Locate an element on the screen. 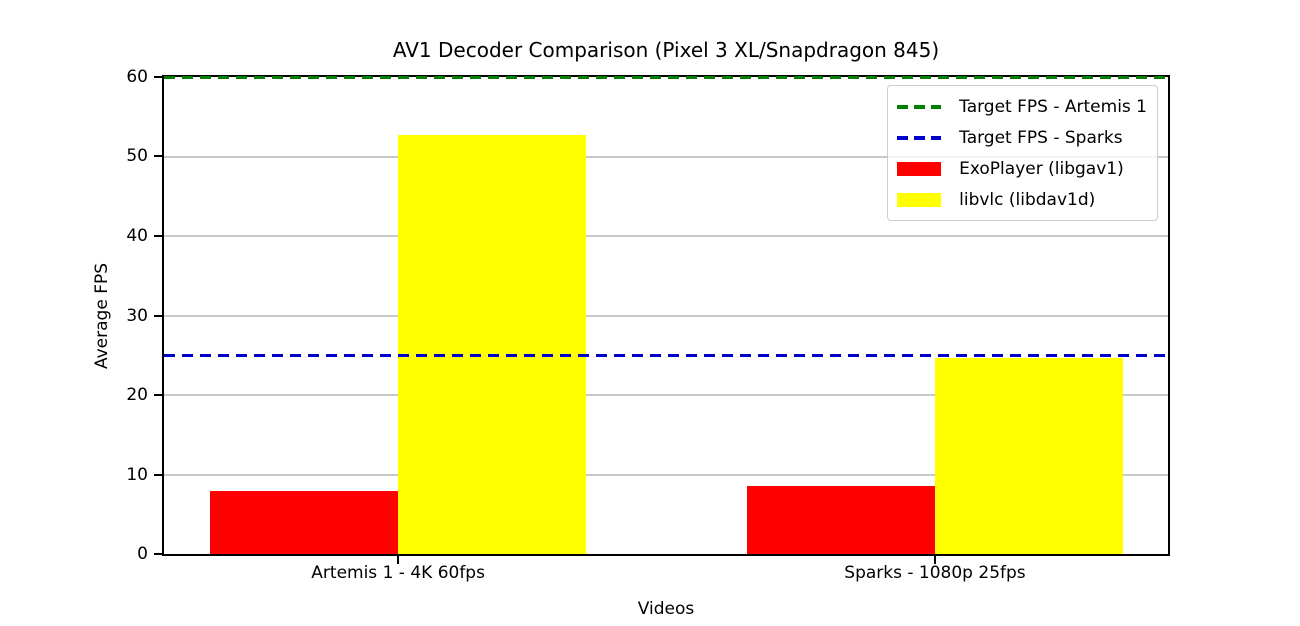 This screenshot has height=626, width=1300. legend-item-target-sparks: Target FPS - Sparks is located at coordinates (1022, 137).